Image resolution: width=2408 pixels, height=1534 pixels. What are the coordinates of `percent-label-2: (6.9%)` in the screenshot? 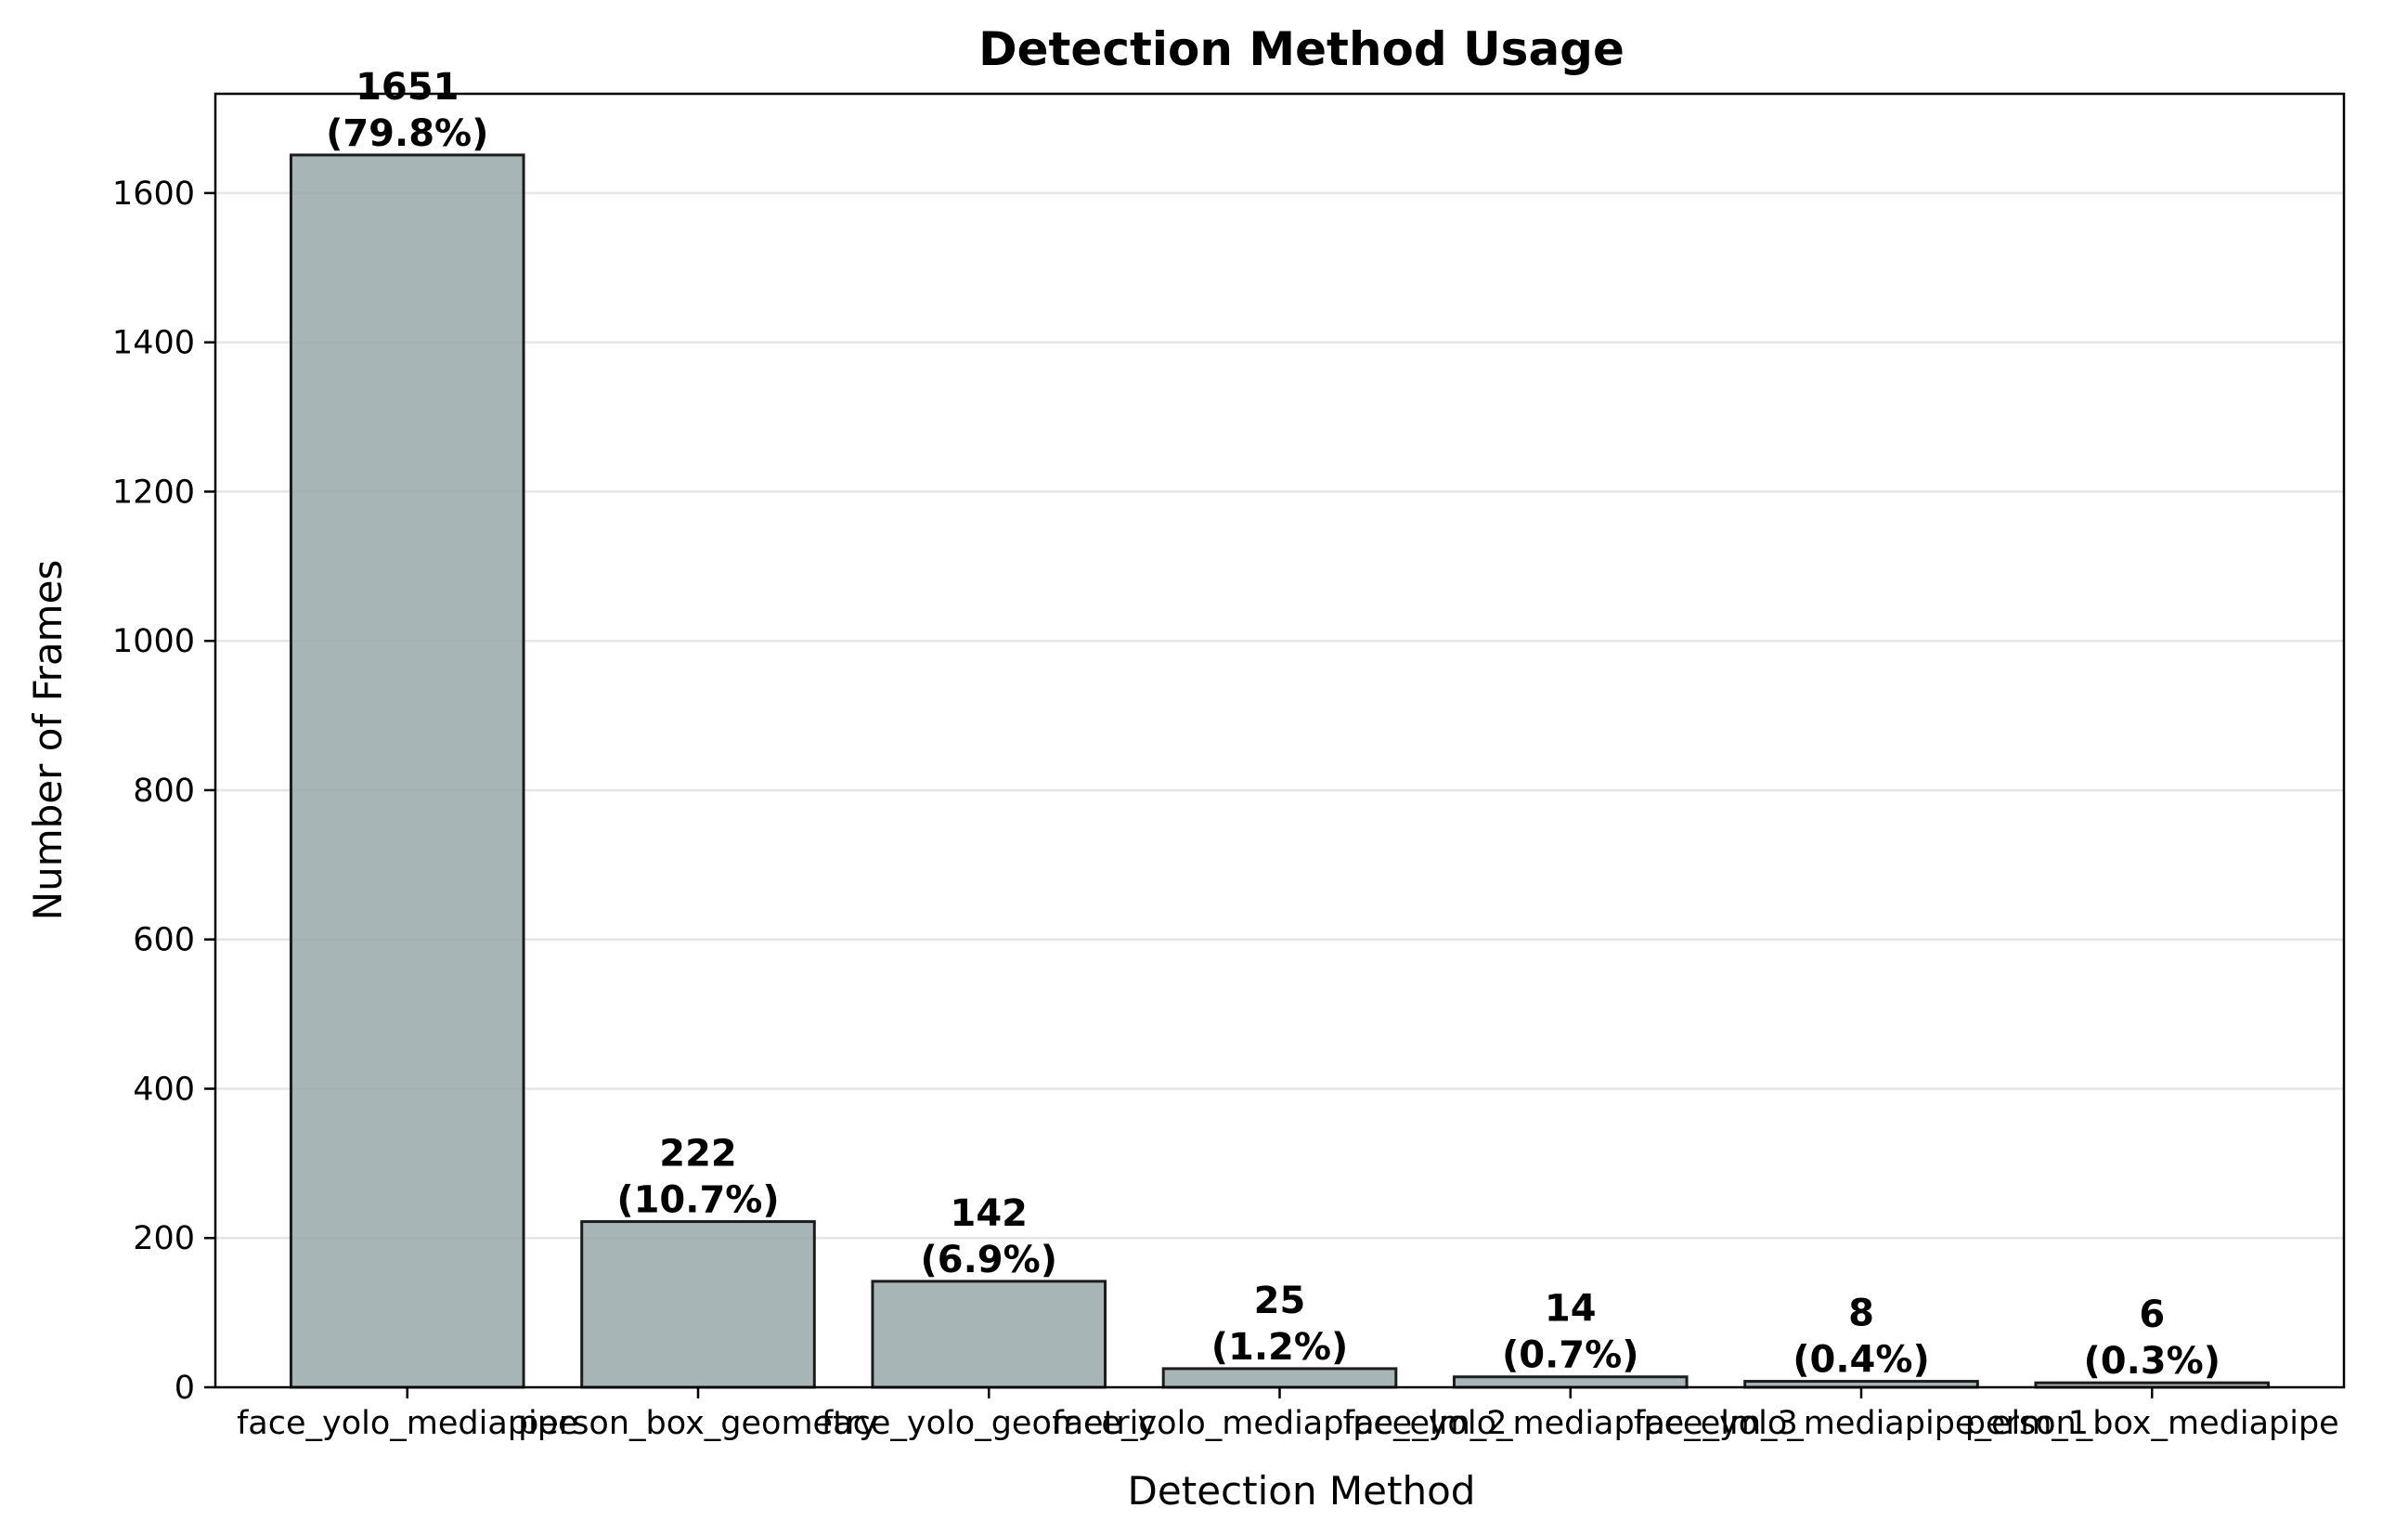 It's located at (988, 1260).